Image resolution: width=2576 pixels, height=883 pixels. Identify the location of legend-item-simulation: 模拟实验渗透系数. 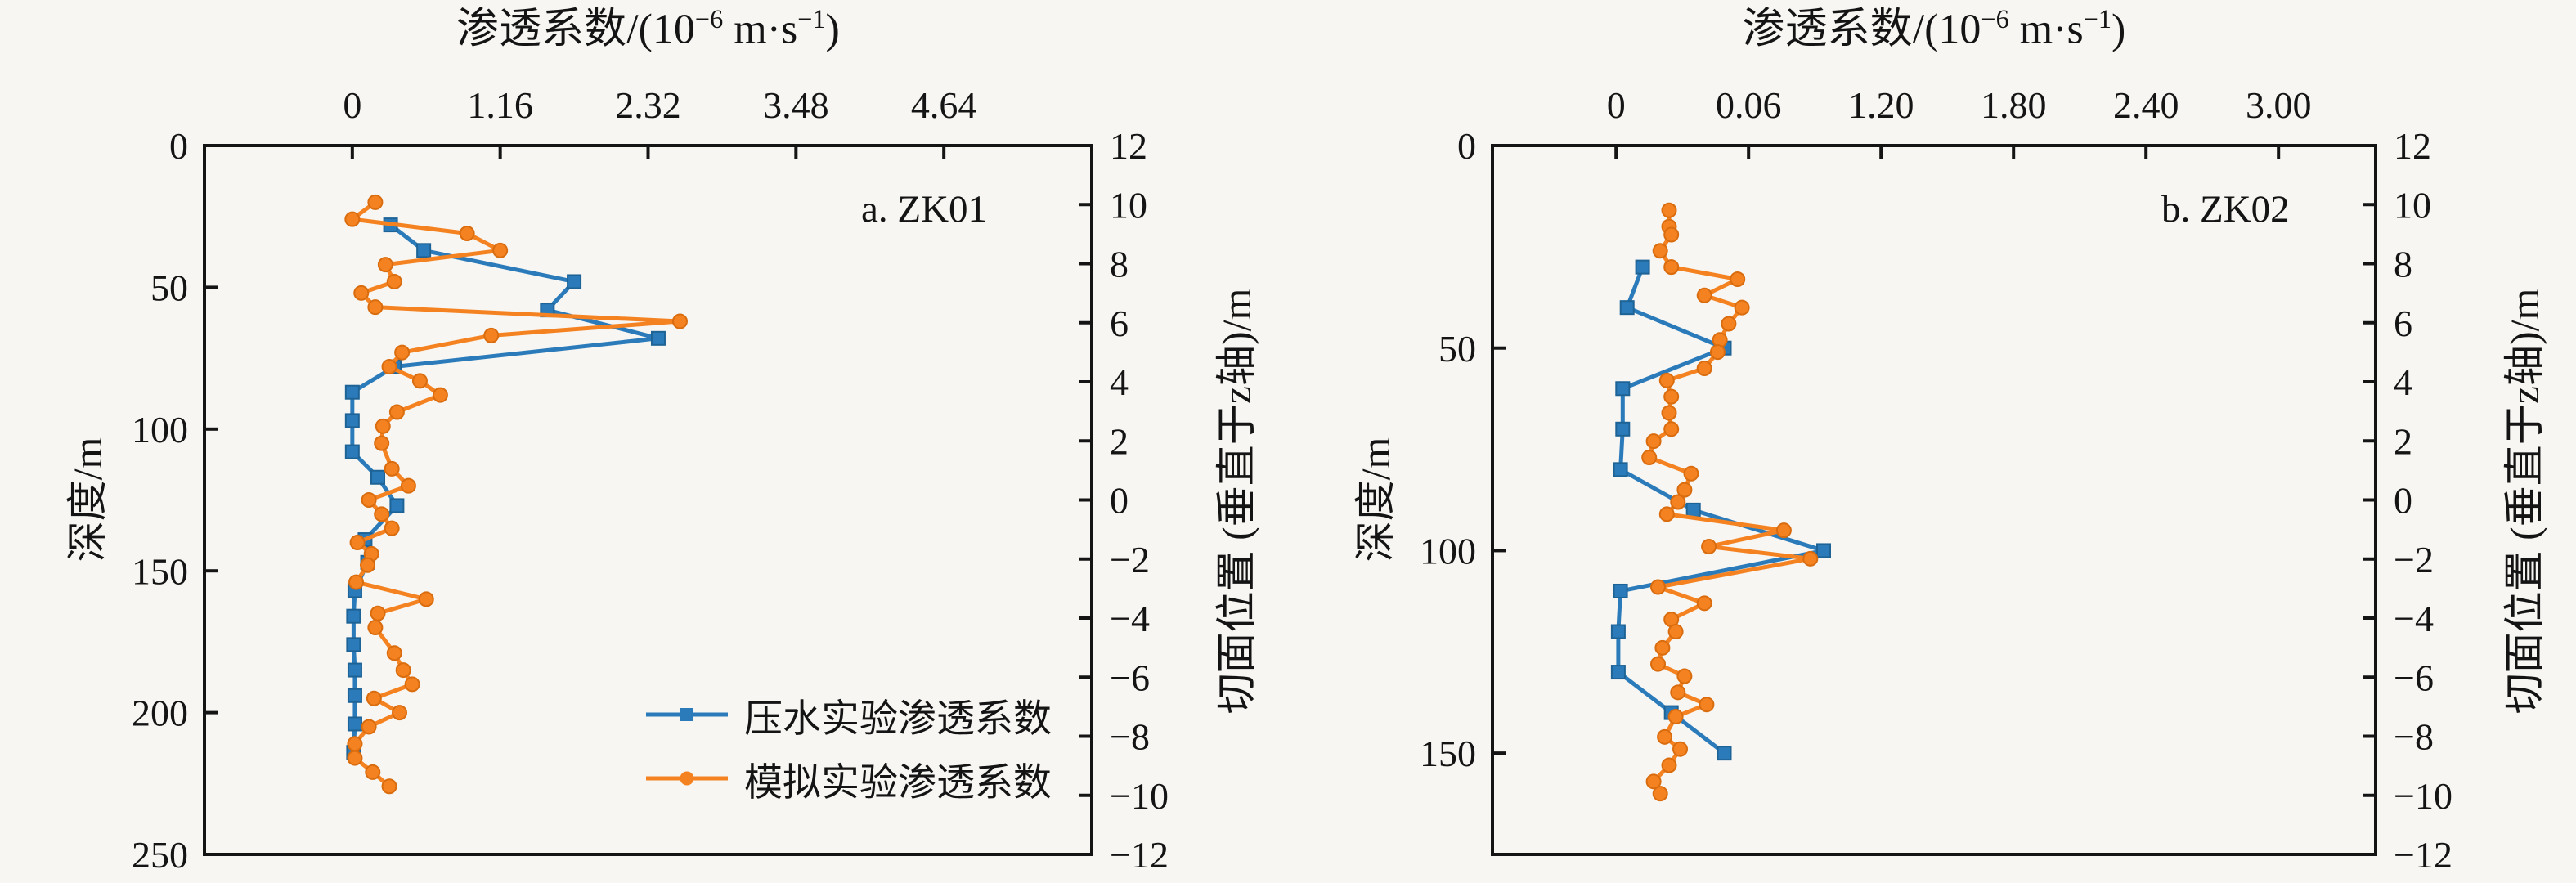
(848, 778).